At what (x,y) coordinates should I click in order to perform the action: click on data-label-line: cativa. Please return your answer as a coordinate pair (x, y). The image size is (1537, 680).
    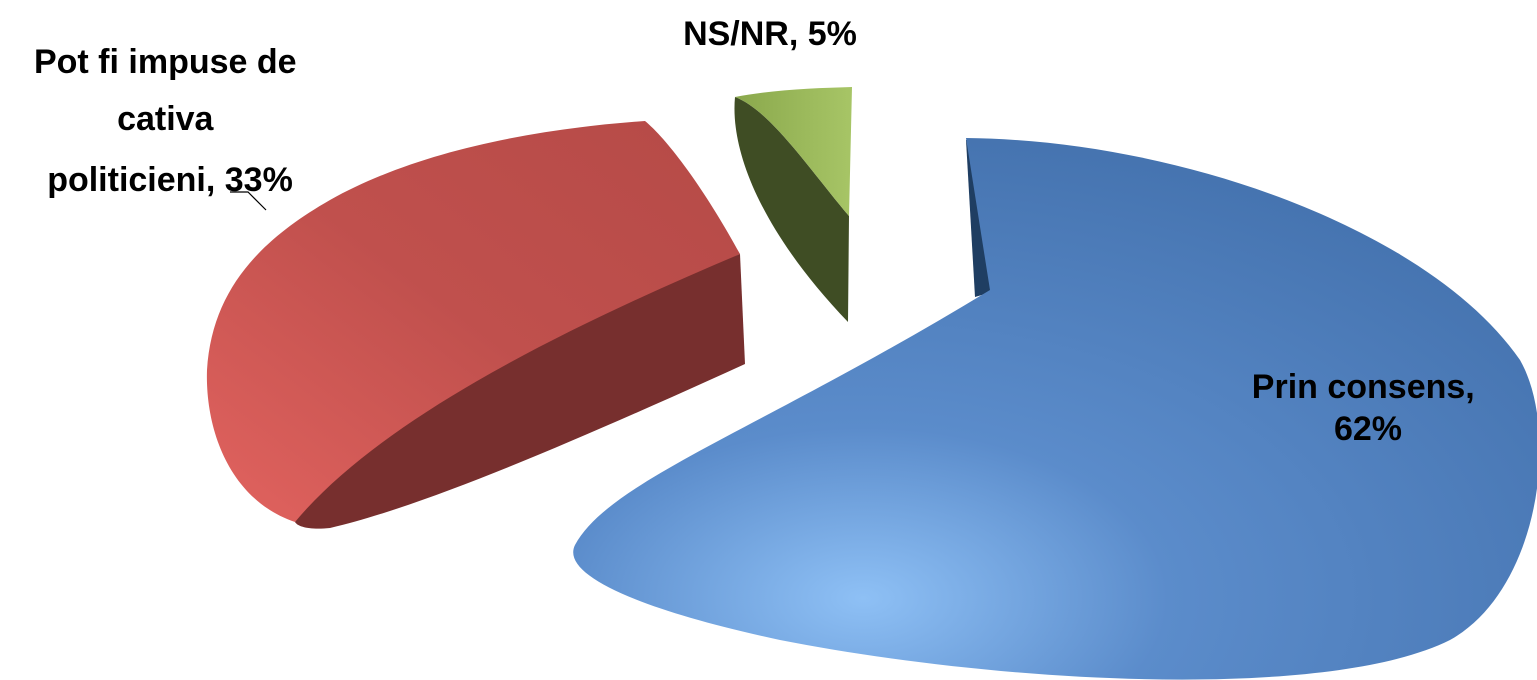
    Looking at the image, I should click on (165, 119).